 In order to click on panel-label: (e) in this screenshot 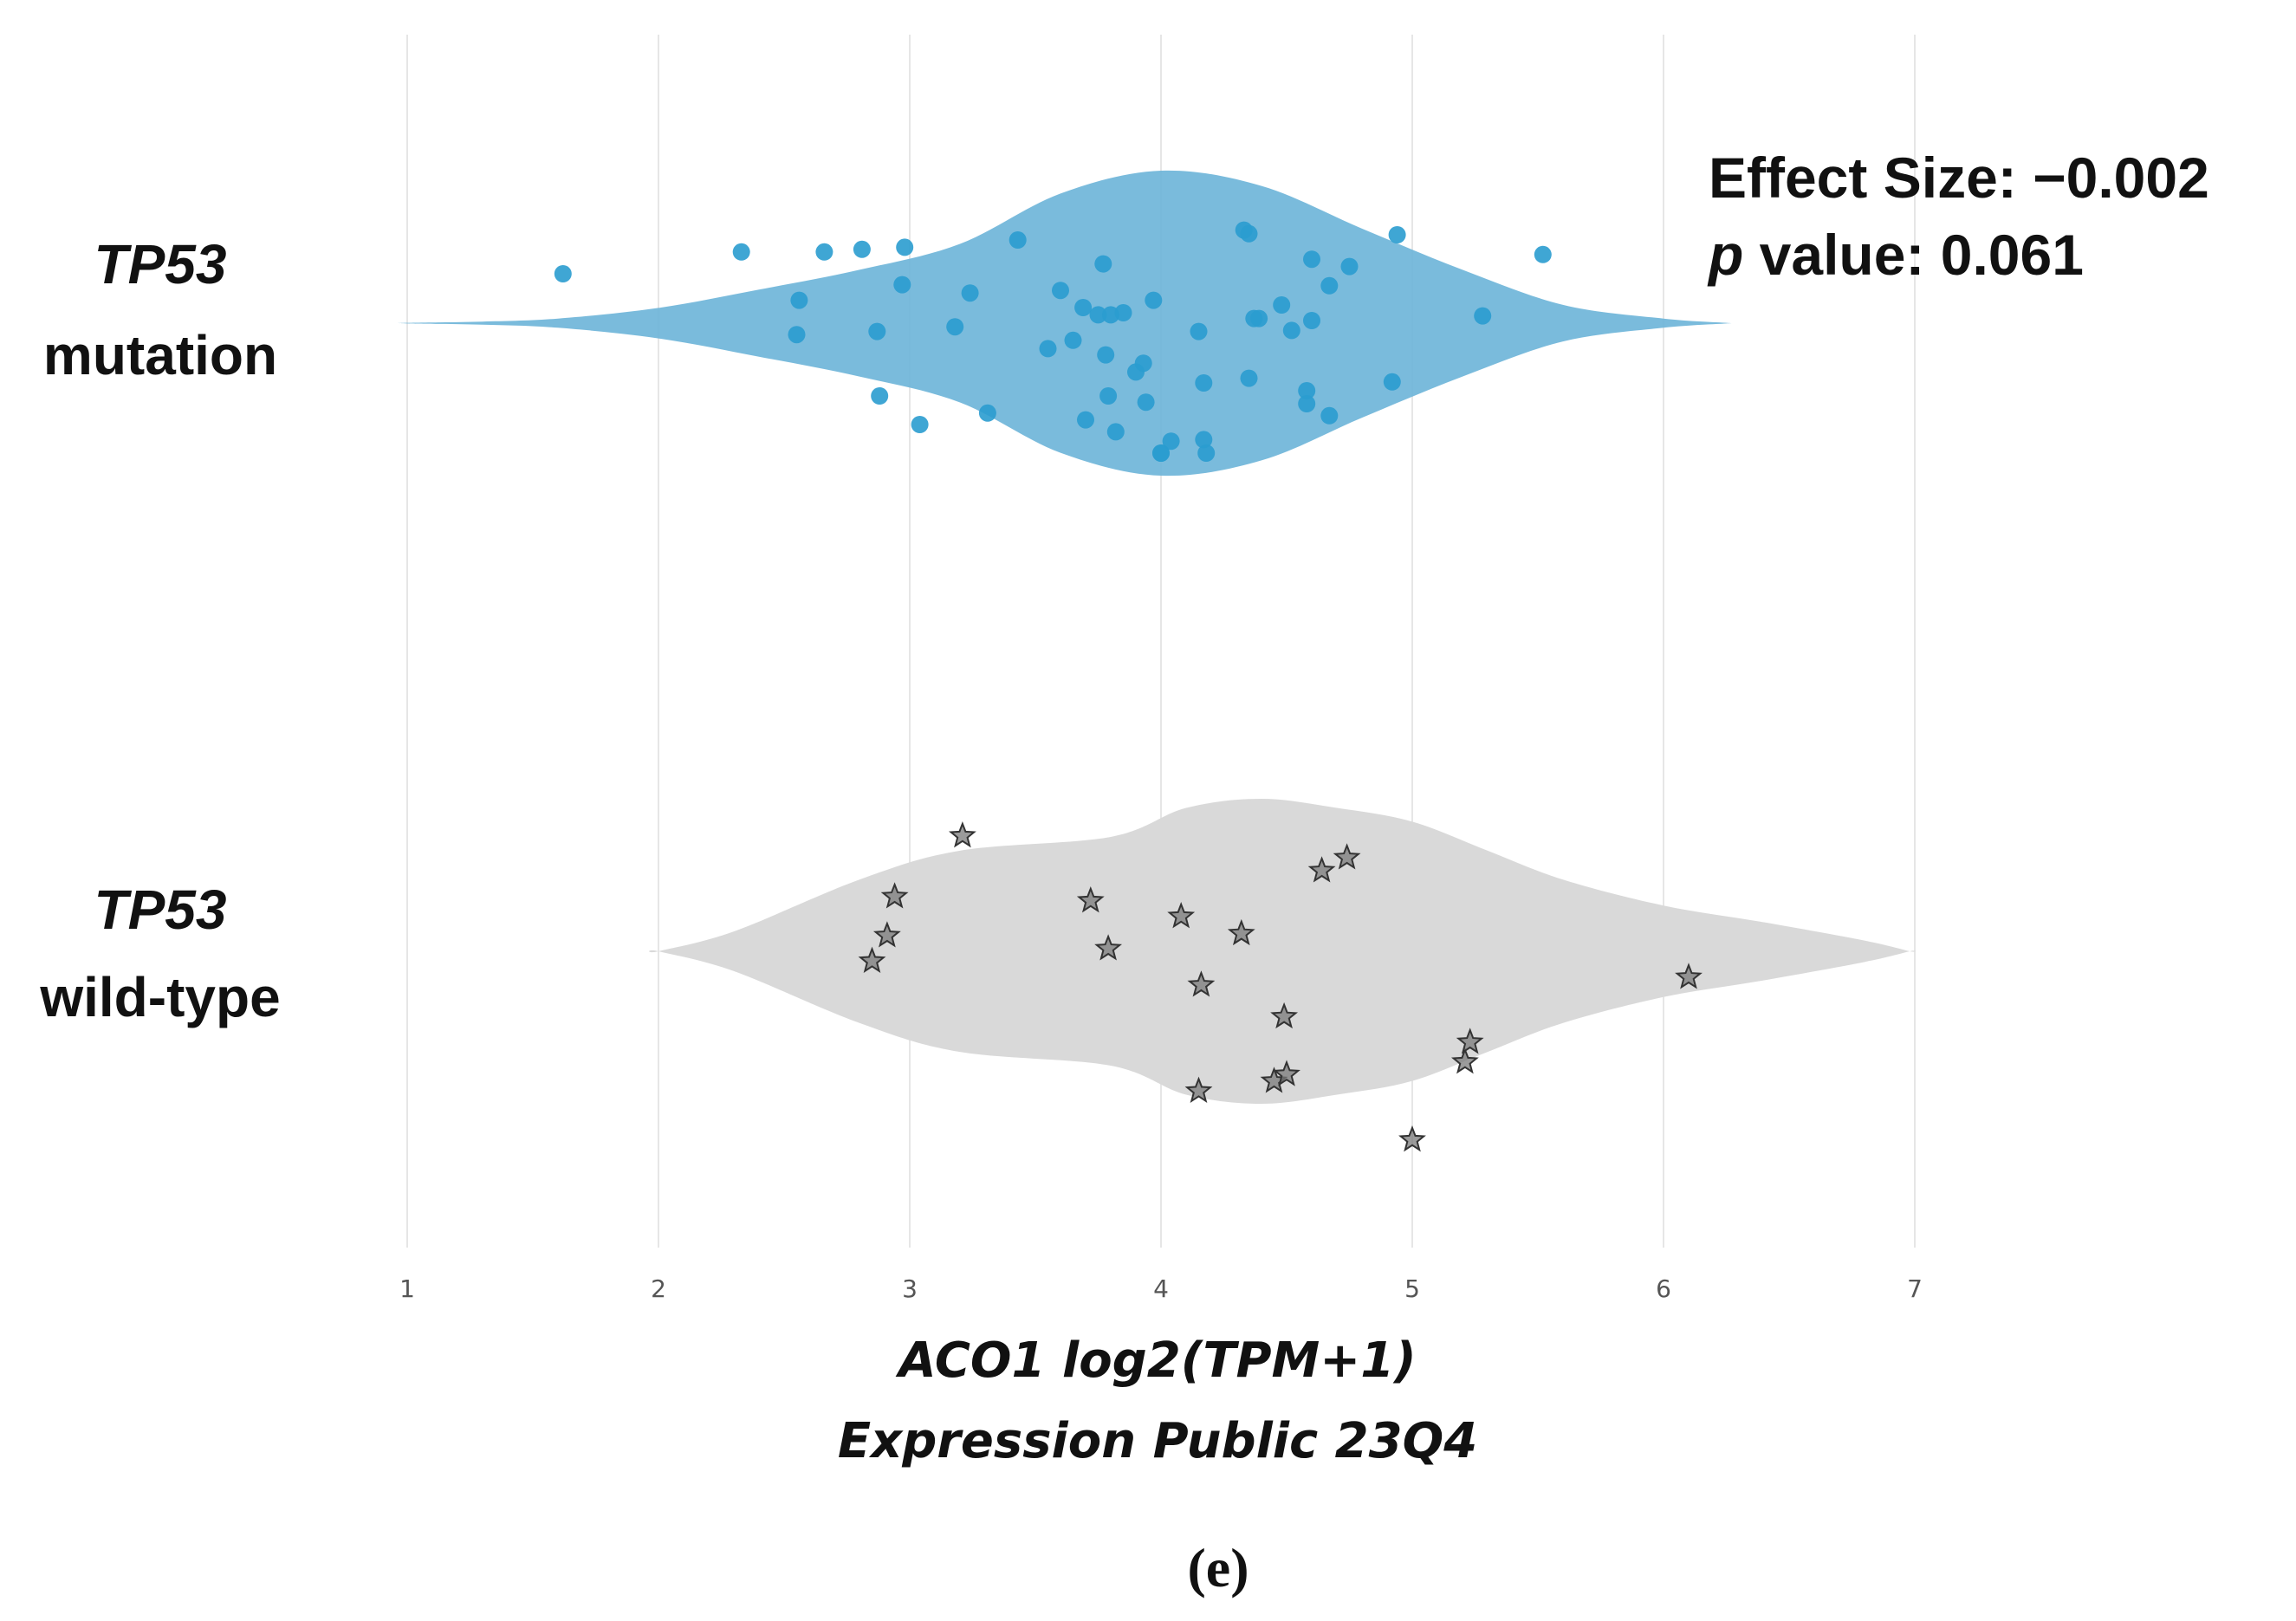, I will do `click(1218, 1567)`.